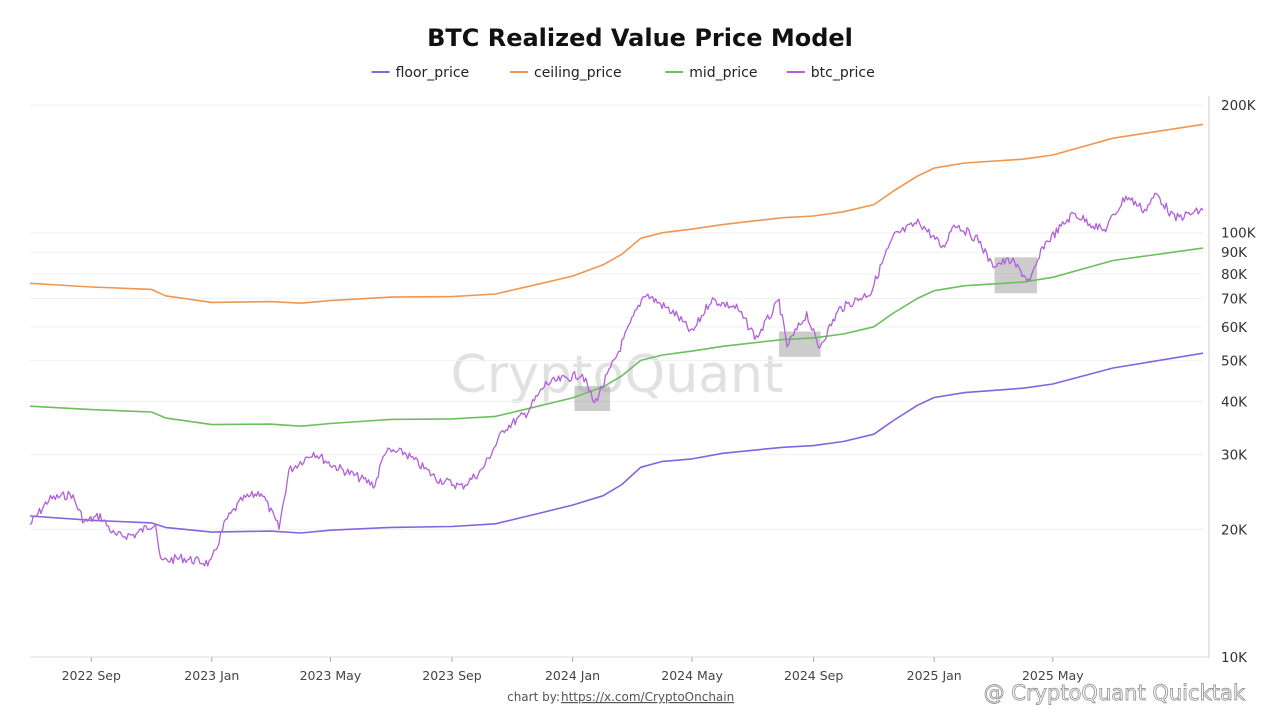  I want to click on legend-item-mid-price: mid_price, so click(711, 73).